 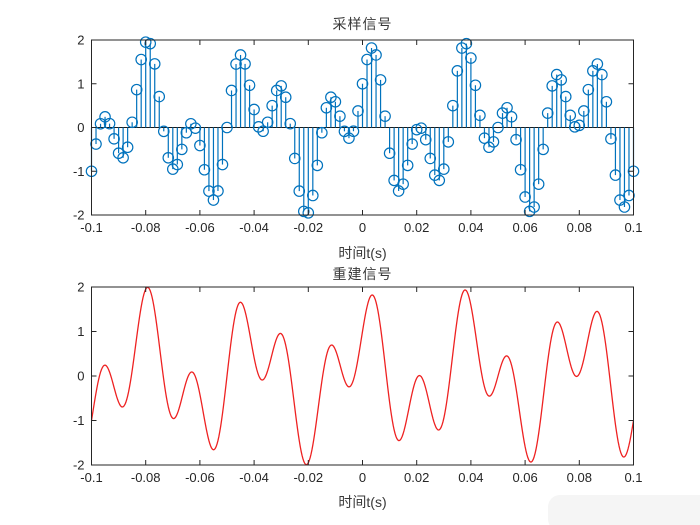 I want to click on subplot1-title: 采样信号, so click(x=362, y=24).